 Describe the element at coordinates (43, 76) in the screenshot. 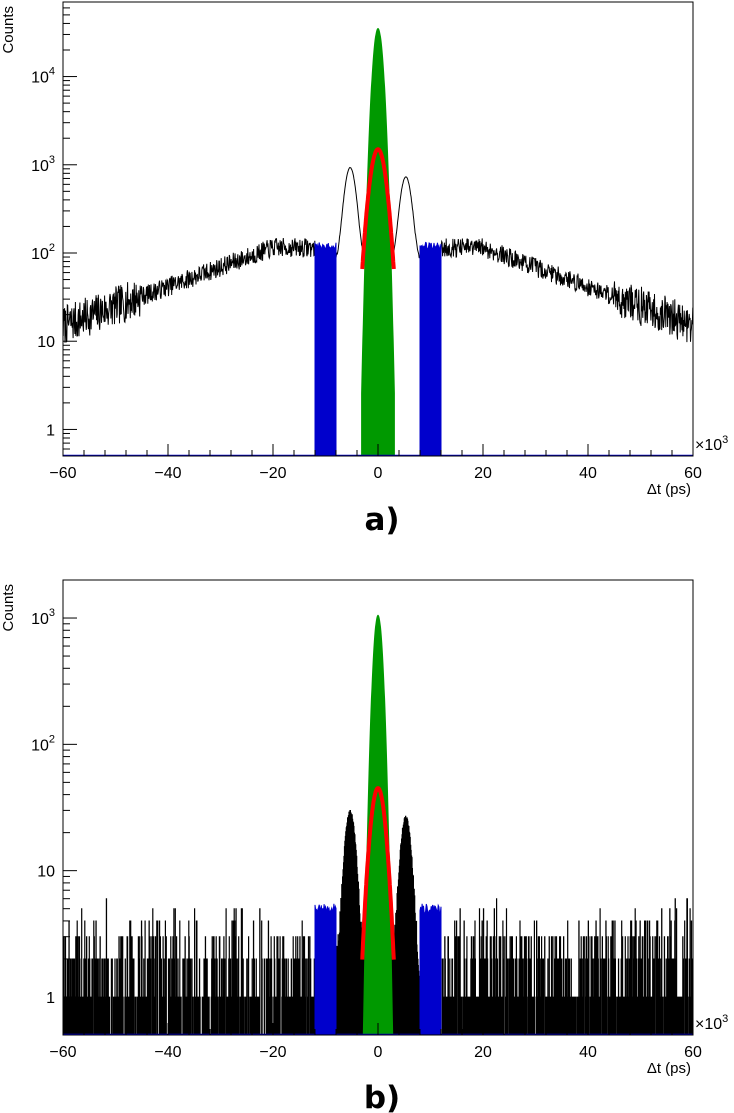

I see `y-tick-label: 10⁴` at that location.